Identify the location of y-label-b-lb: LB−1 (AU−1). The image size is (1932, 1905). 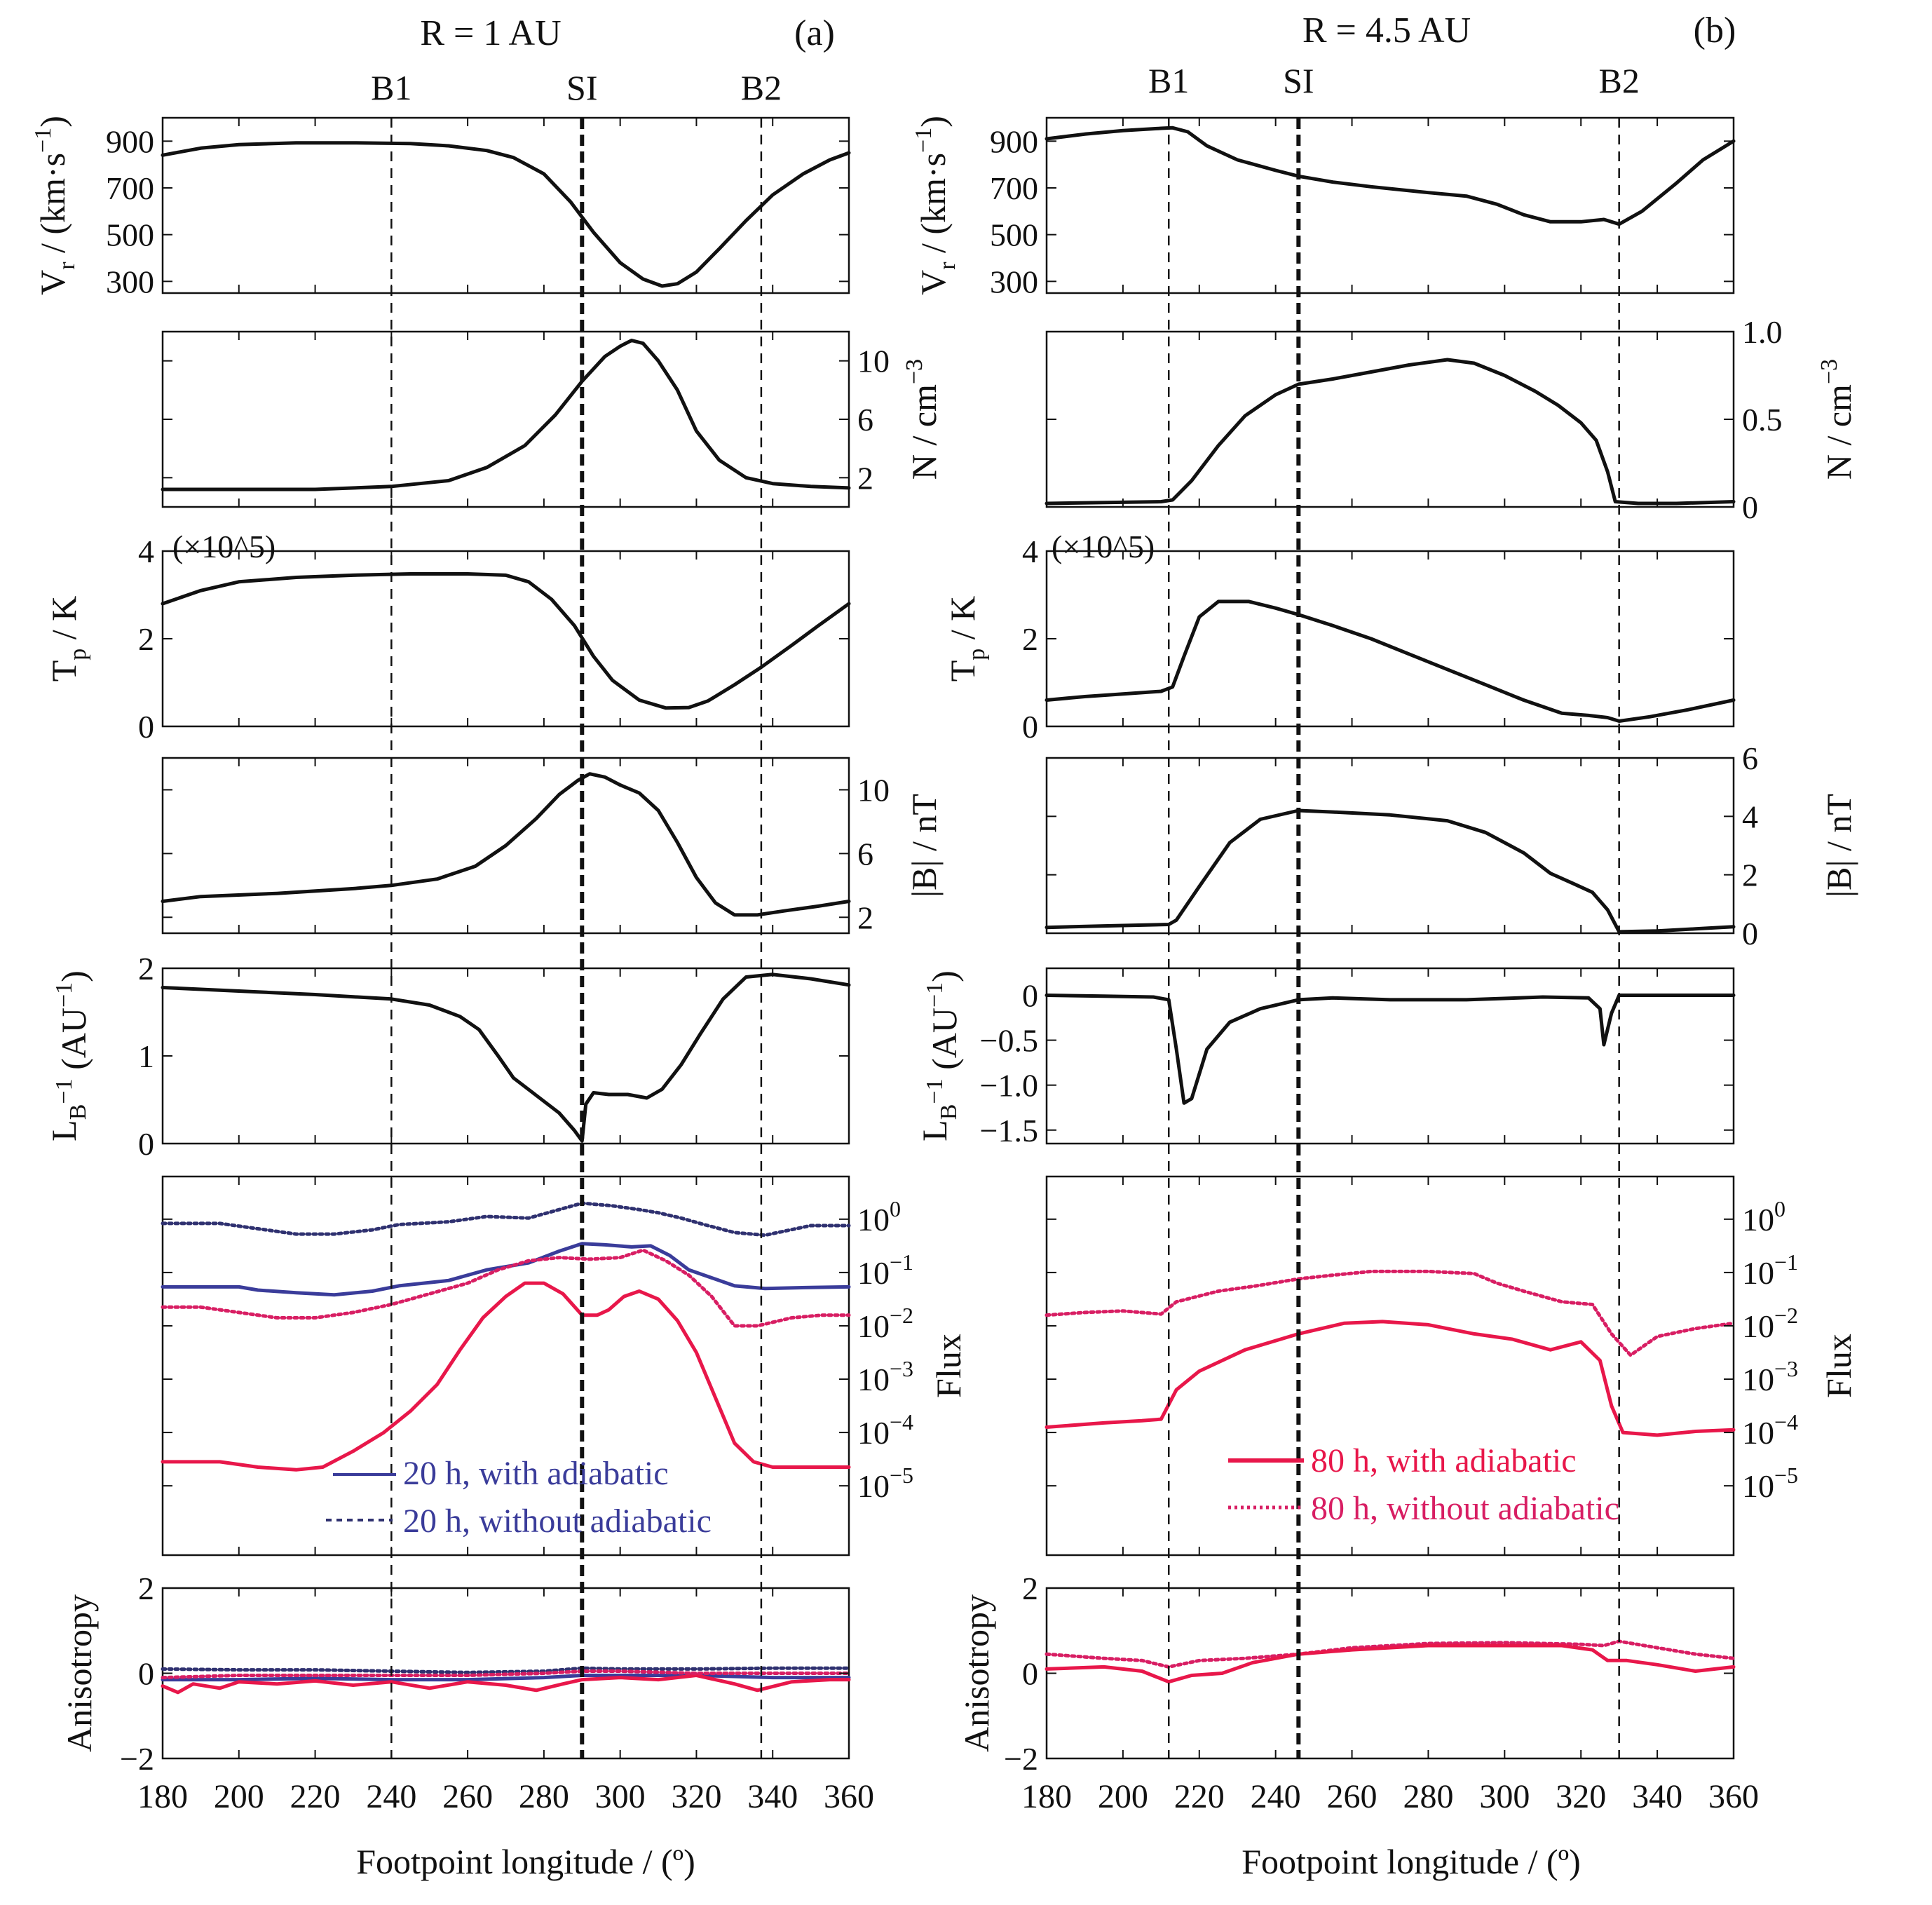
(940, 1055).